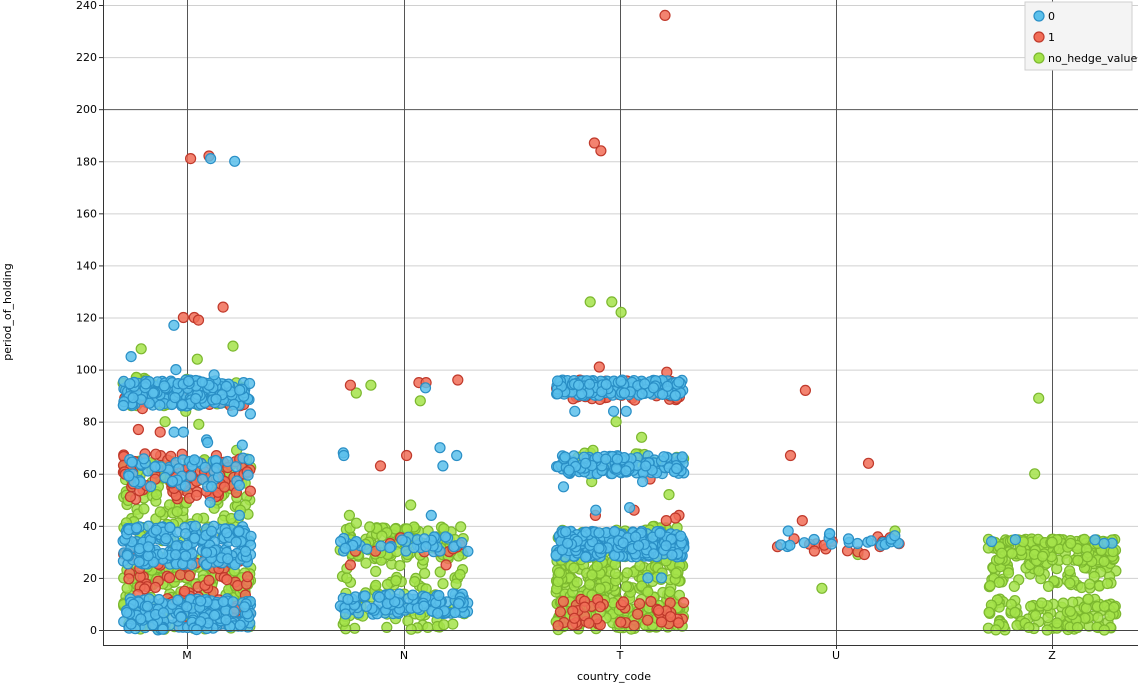  What do you see at coordinates (86, 318) in the screenshot?
I see `y-tick-label-120: 120` at bounding box center [86, 318].